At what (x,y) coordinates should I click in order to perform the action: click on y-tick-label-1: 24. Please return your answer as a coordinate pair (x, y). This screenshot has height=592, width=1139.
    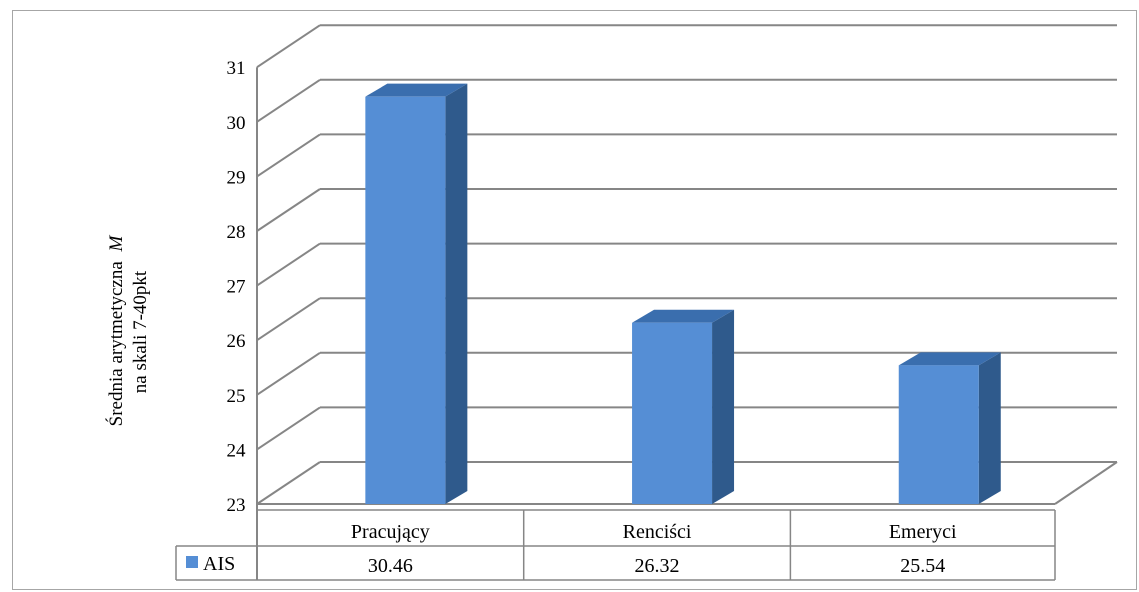
    Looking at the image, I should click on (237, 450).